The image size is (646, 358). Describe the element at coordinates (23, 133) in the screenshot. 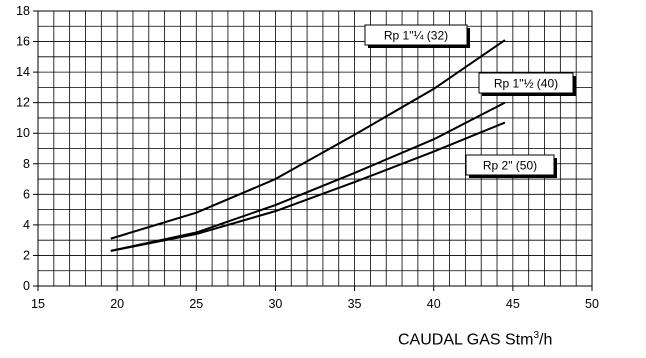

I see `y-tick-label: 10` at that location.